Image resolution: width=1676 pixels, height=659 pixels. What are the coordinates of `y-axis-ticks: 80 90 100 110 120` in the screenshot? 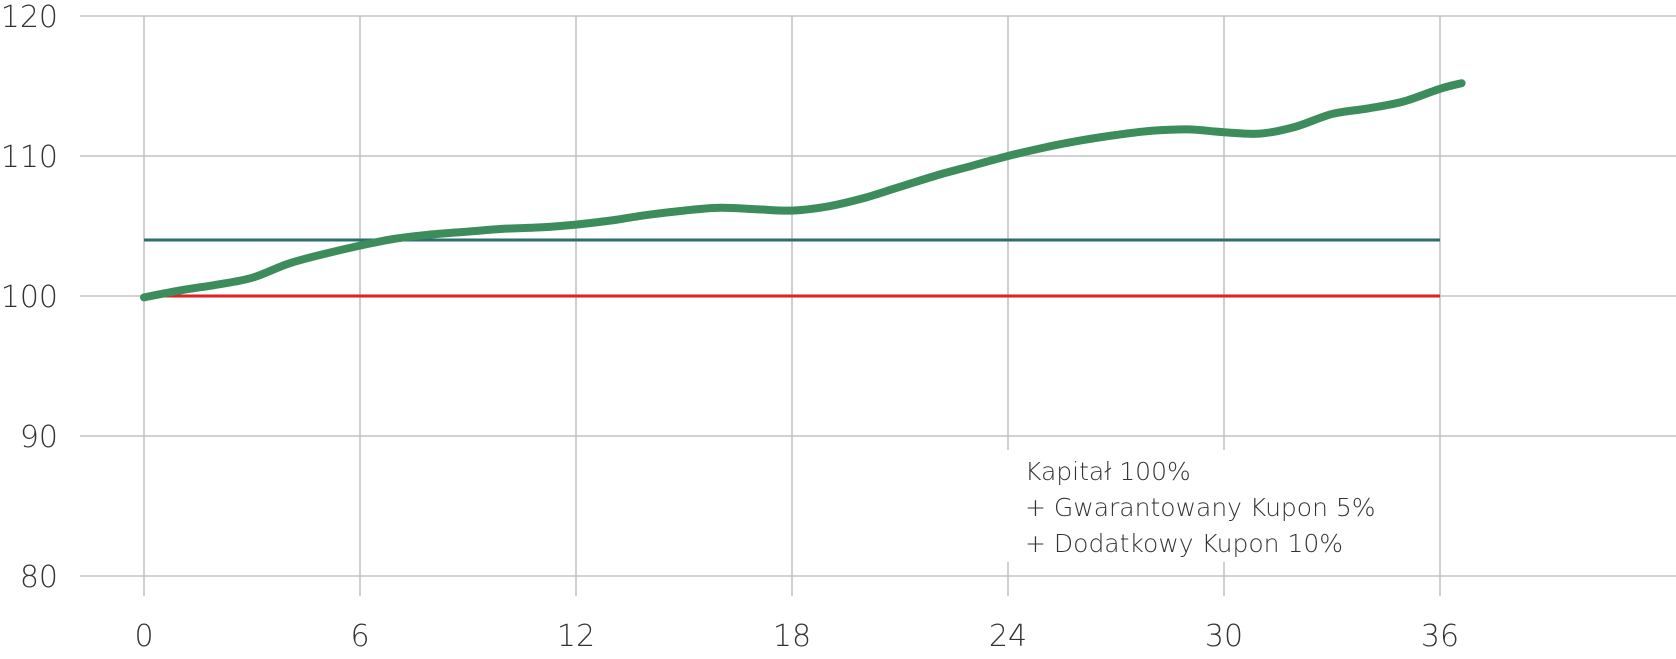 It's located at (29, 297).